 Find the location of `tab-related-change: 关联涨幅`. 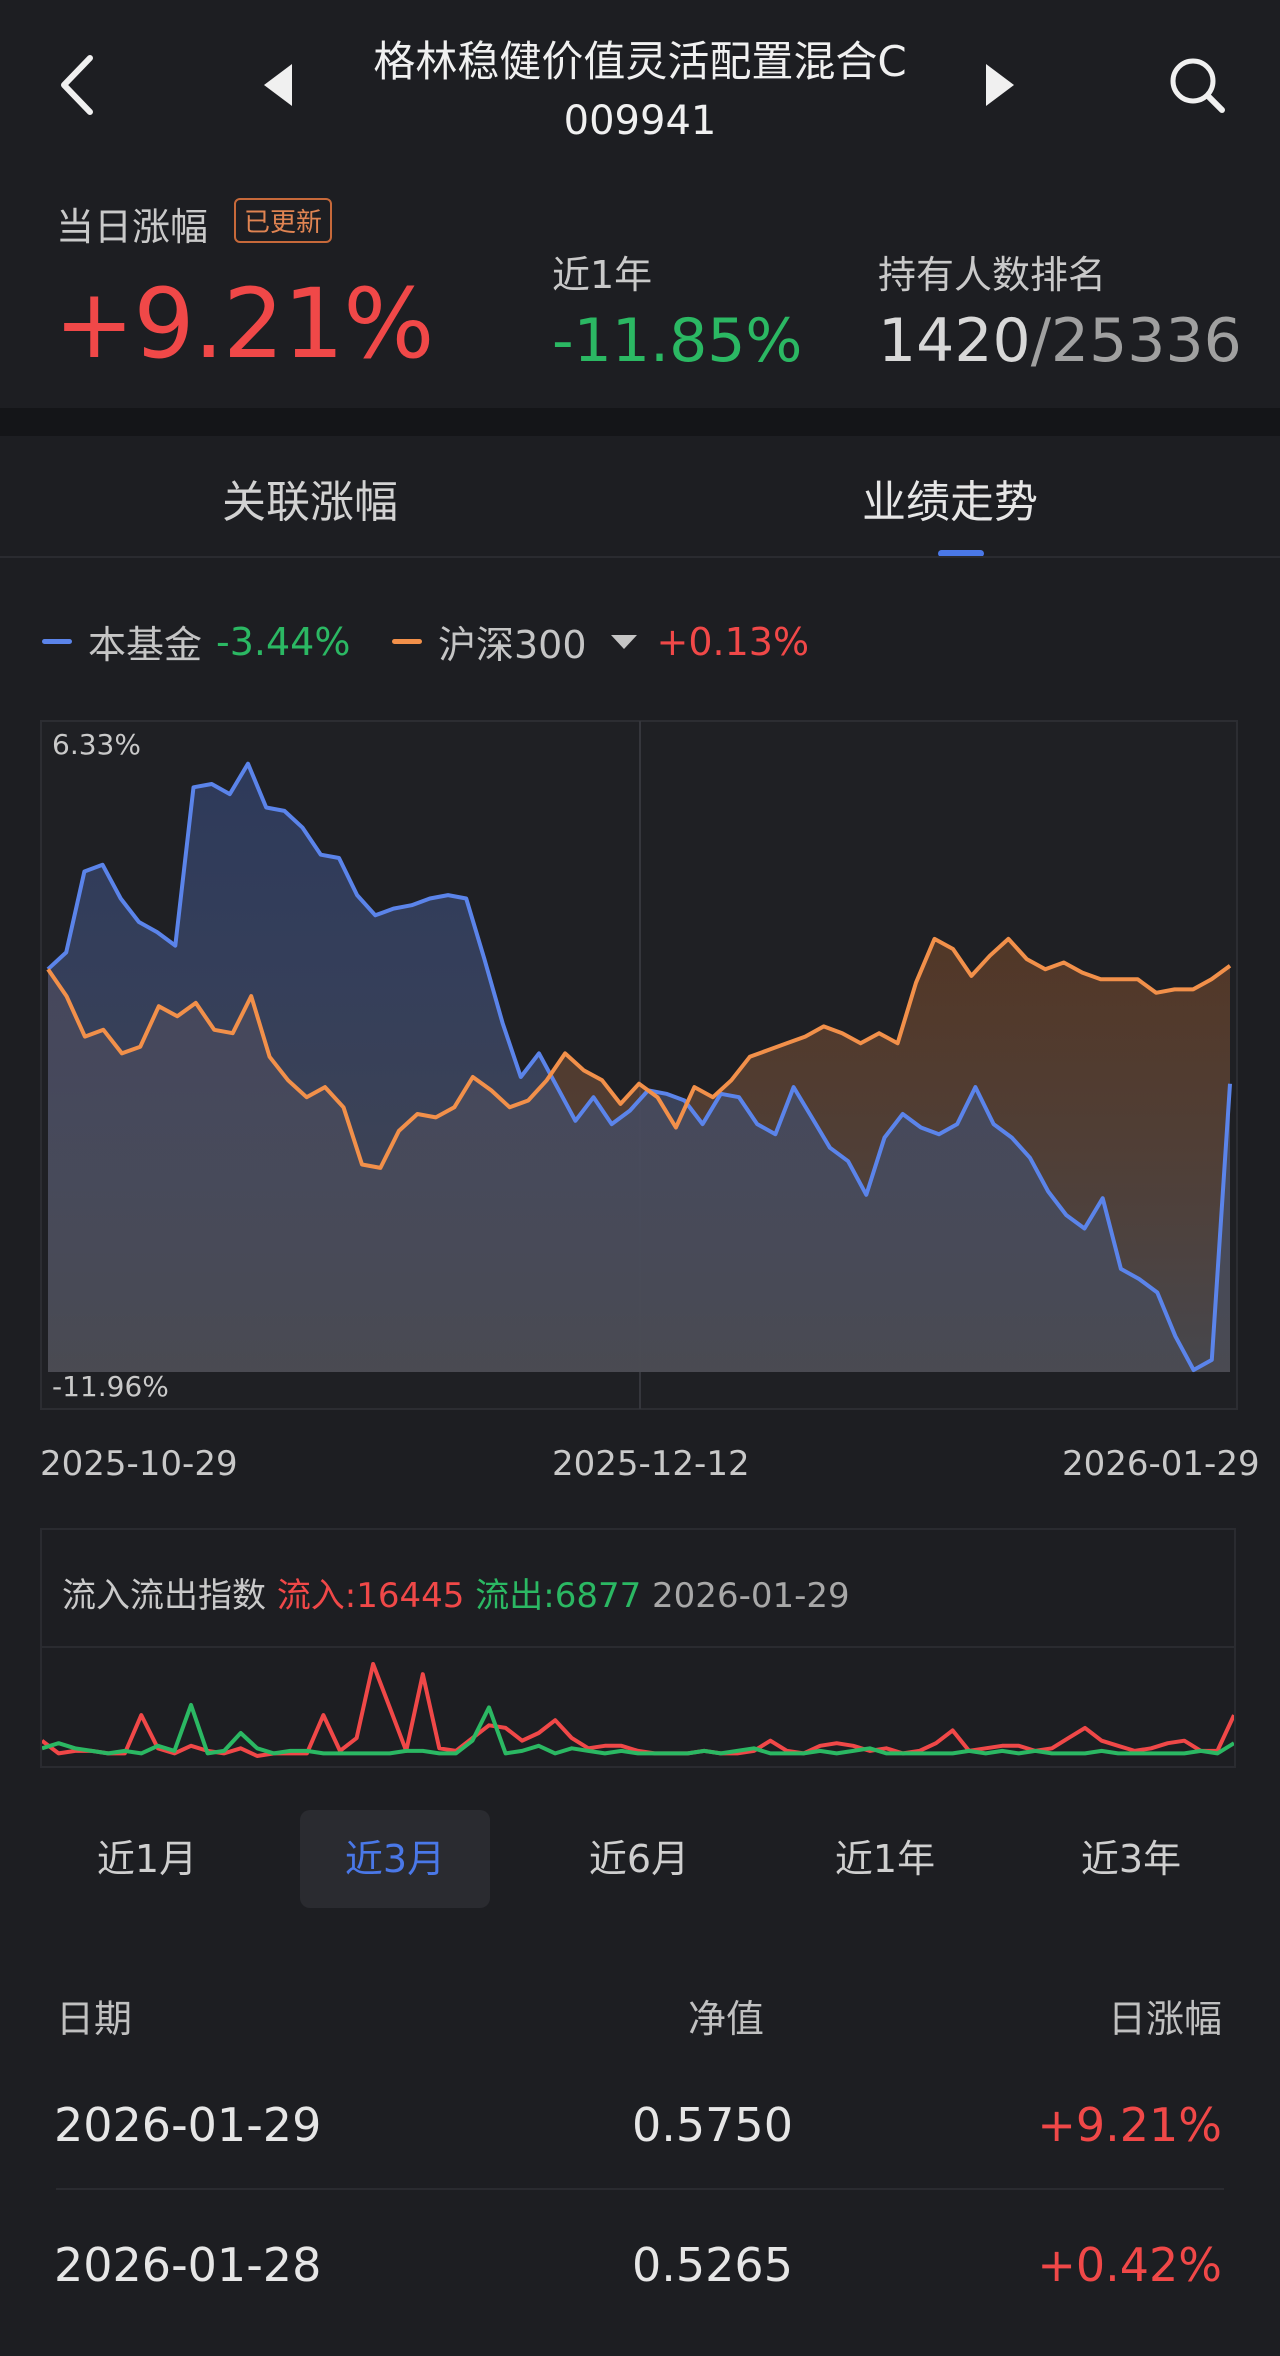

tab-related-change: 关联涨幅 is located at coordinates (310, 502).